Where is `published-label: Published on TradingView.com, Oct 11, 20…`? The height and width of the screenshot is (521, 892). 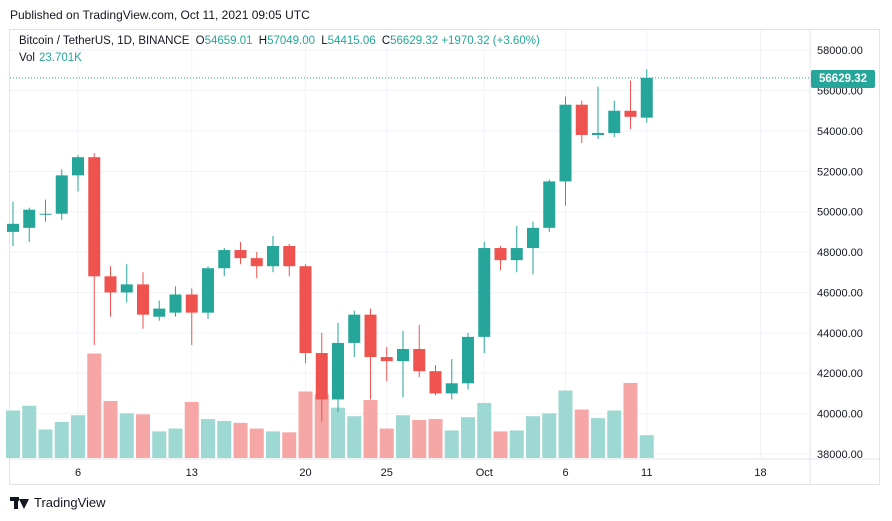
published-label: Published on TradingView.com, Oct 11, 20… is located at coordinates (160, 15).